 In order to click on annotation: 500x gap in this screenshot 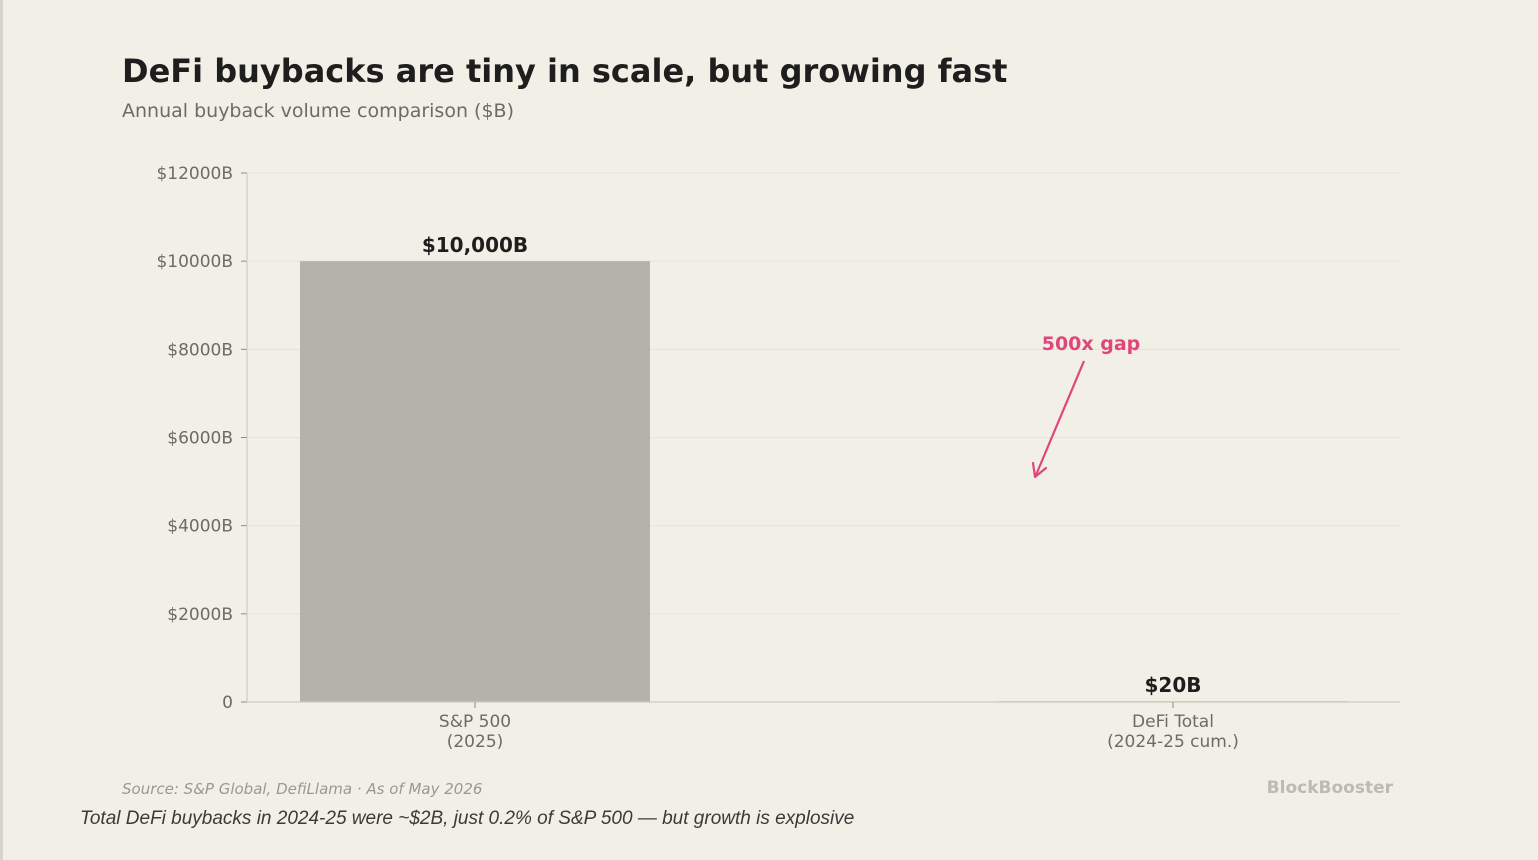, I will do `click(1086, 406)`.